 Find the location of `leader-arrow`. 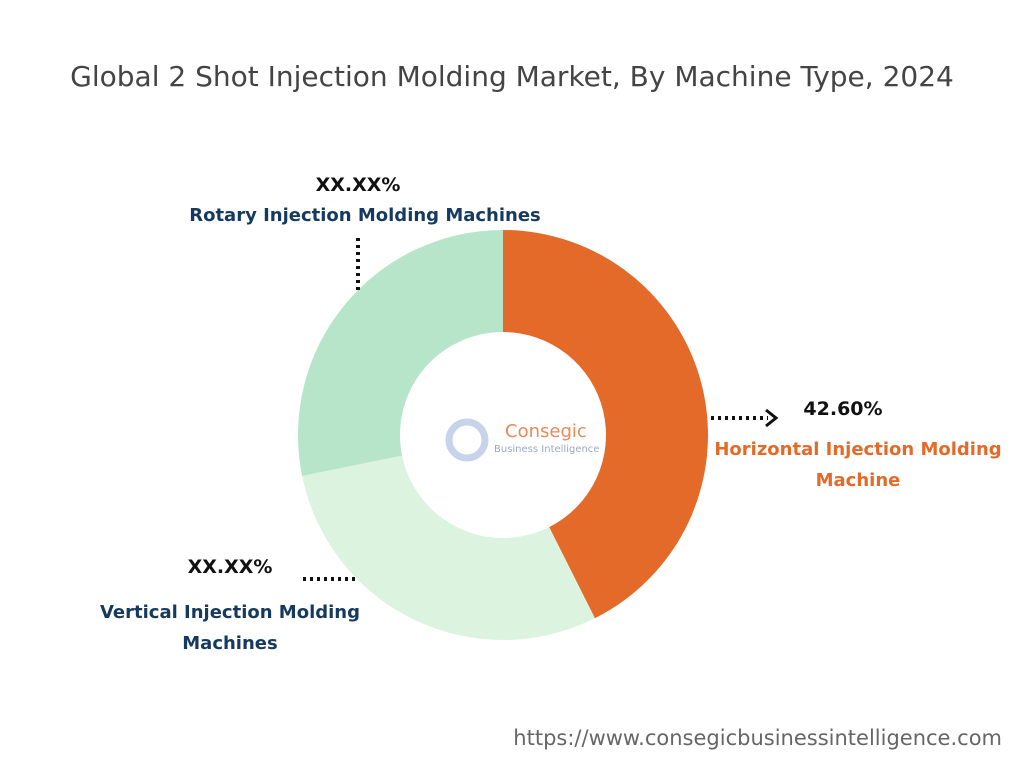

leader-arrow is located at coordinates (772, 418).